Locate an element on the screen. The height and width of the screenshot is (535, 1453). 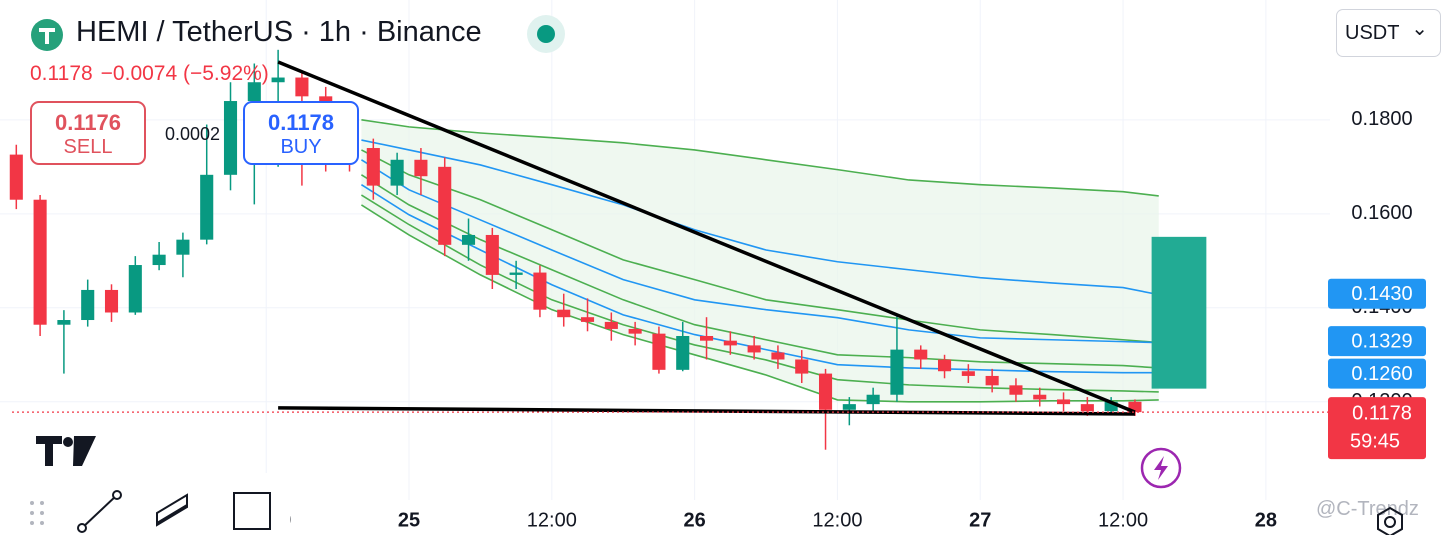
range-box is located at coordinates (1179, 312).